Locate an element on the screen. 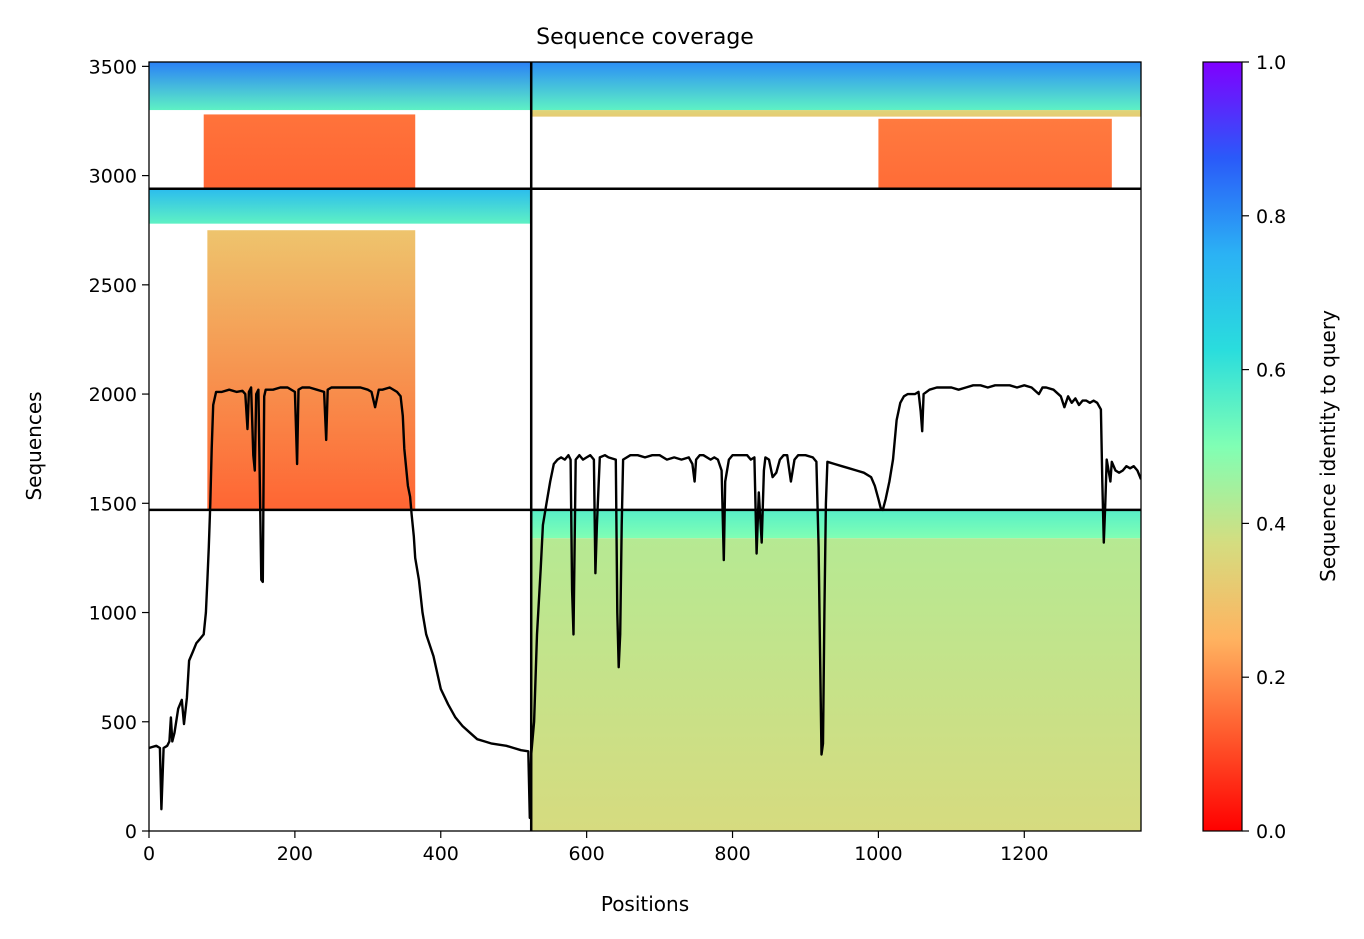  y-tick-label: 500 is located at coordinates (119, 723).